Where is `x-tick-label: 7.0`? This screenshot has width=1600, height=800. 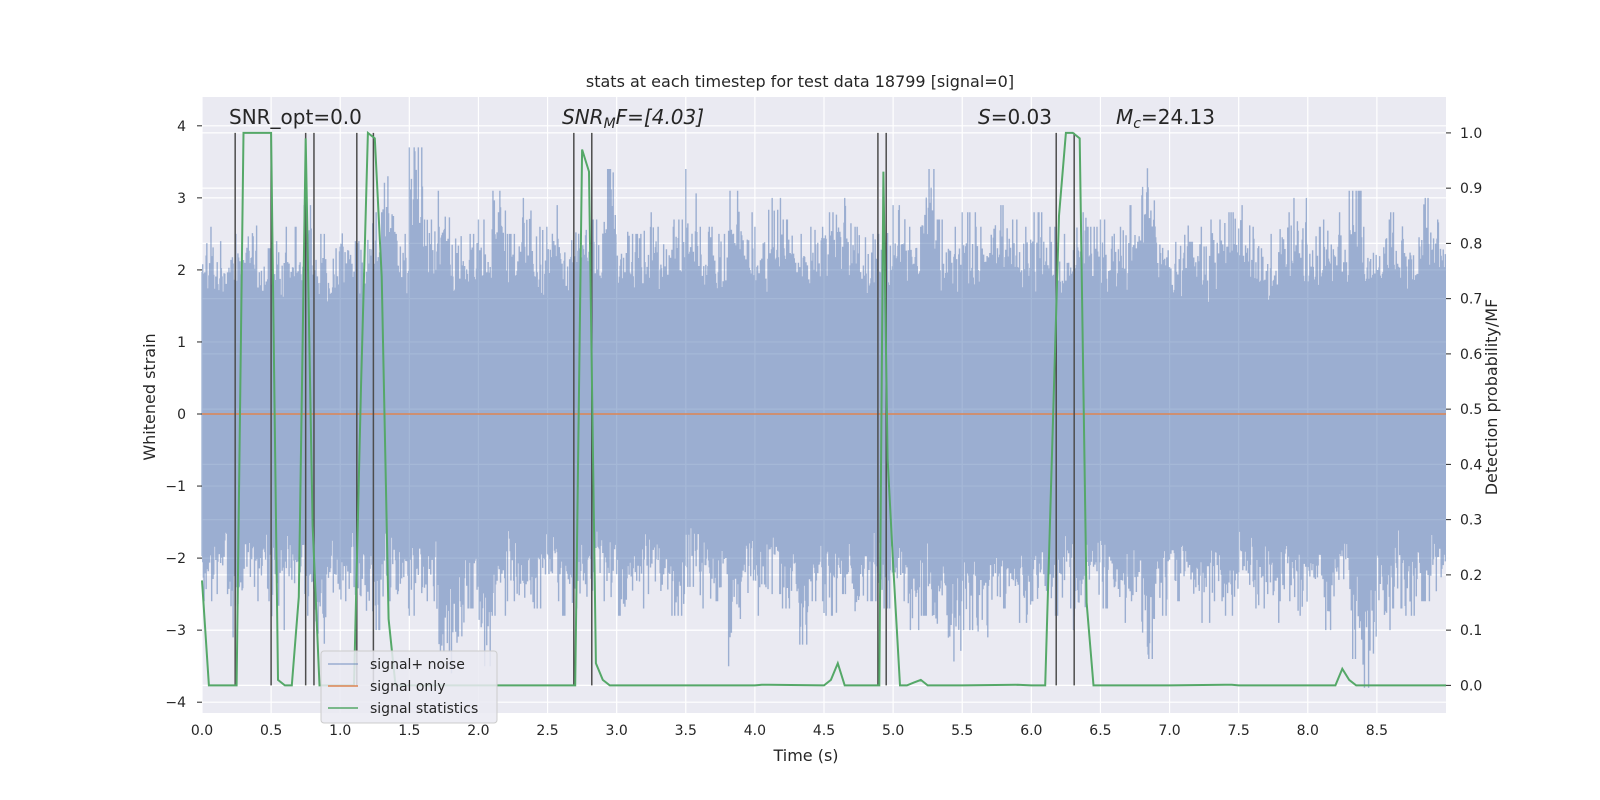
x-tick-label: 7.0 is located at coordinates (1169, 731).